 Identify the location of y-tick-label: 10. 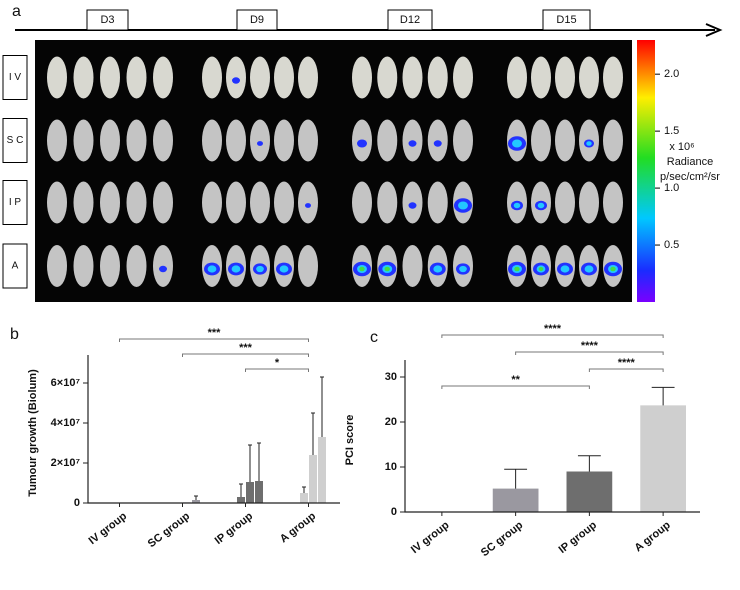
(391, 467).